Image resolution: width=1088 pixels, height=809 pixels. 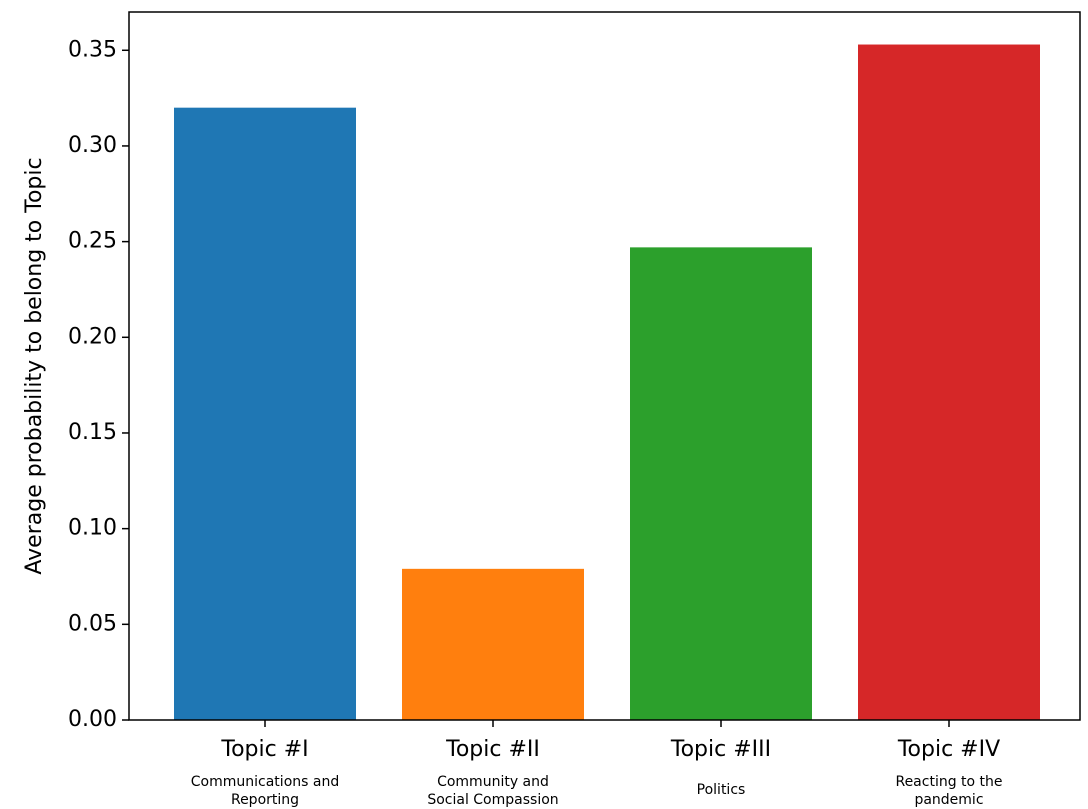 I want to click on y-tick-label: 0.05, so click(x=92, y=623).